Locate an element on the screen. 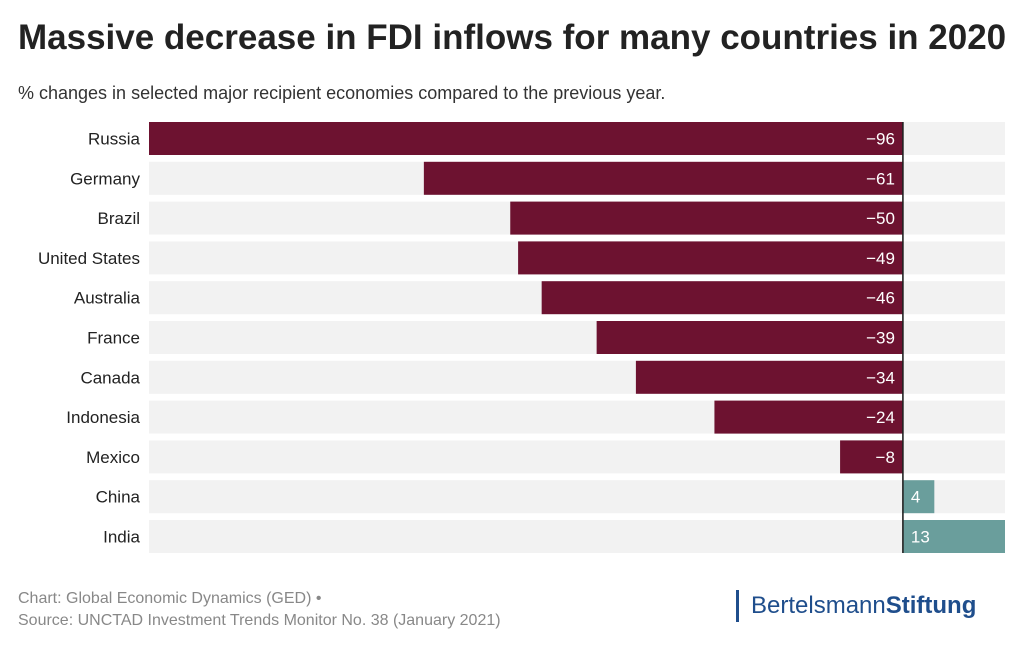  value-label-brazil: −50 is located at coordinates (880, 218).